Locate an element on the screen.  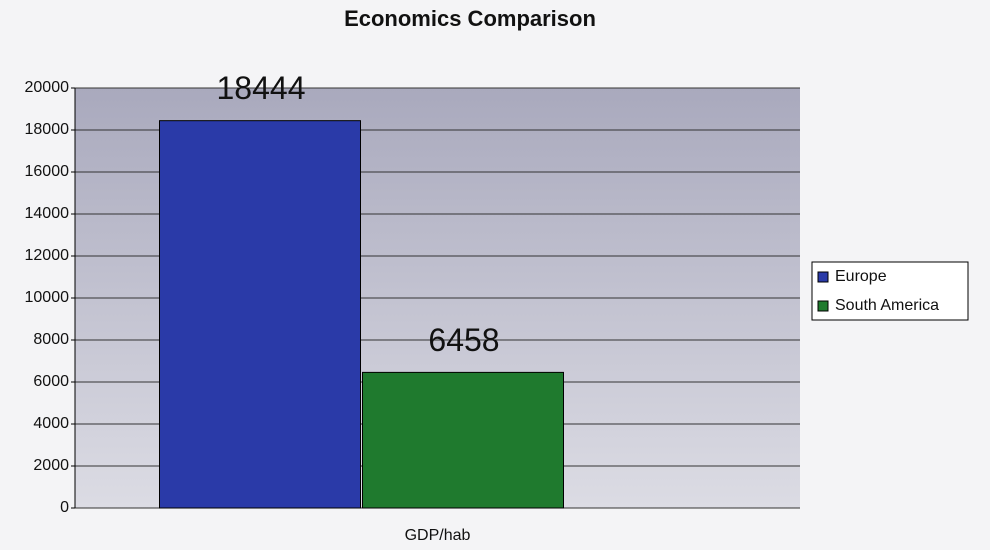
legend: Europe South America is located at coordinates (890, 291).